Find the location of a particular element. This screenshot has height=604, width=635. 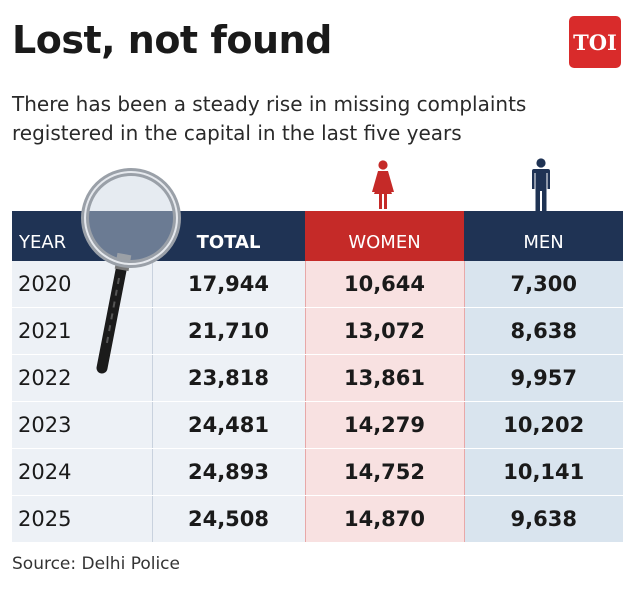

men-cell: 8,638 is located at coordinates (543, 331).